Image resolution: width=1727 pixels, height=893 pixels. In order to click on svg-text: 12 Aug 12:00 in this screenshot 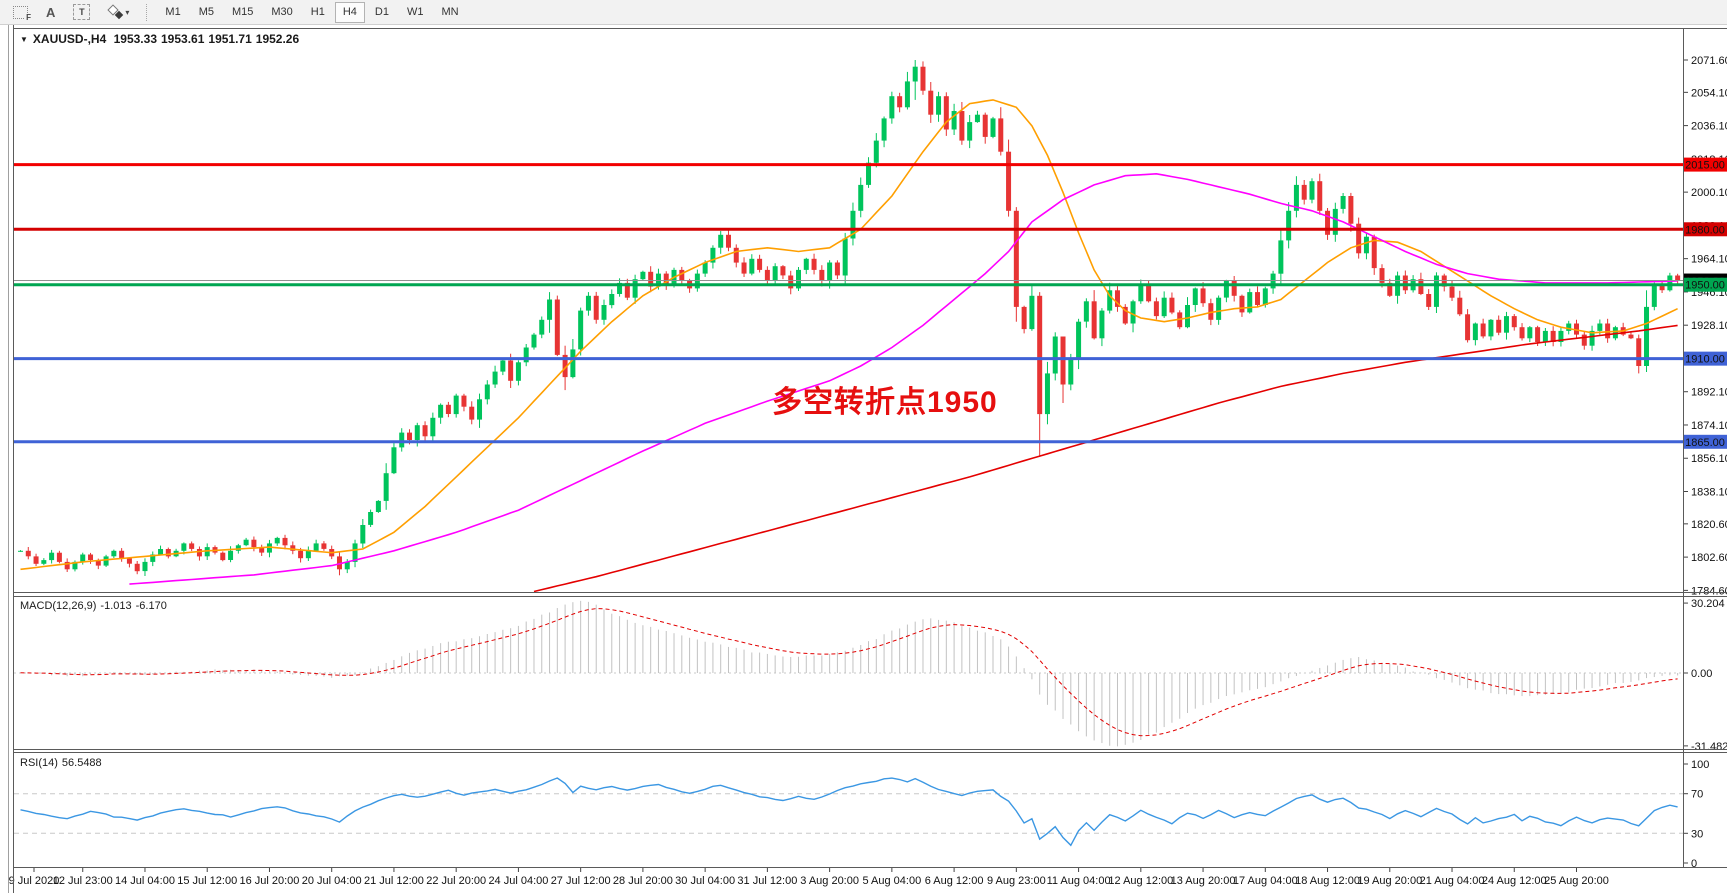, I will do `click(1140, 881)`.